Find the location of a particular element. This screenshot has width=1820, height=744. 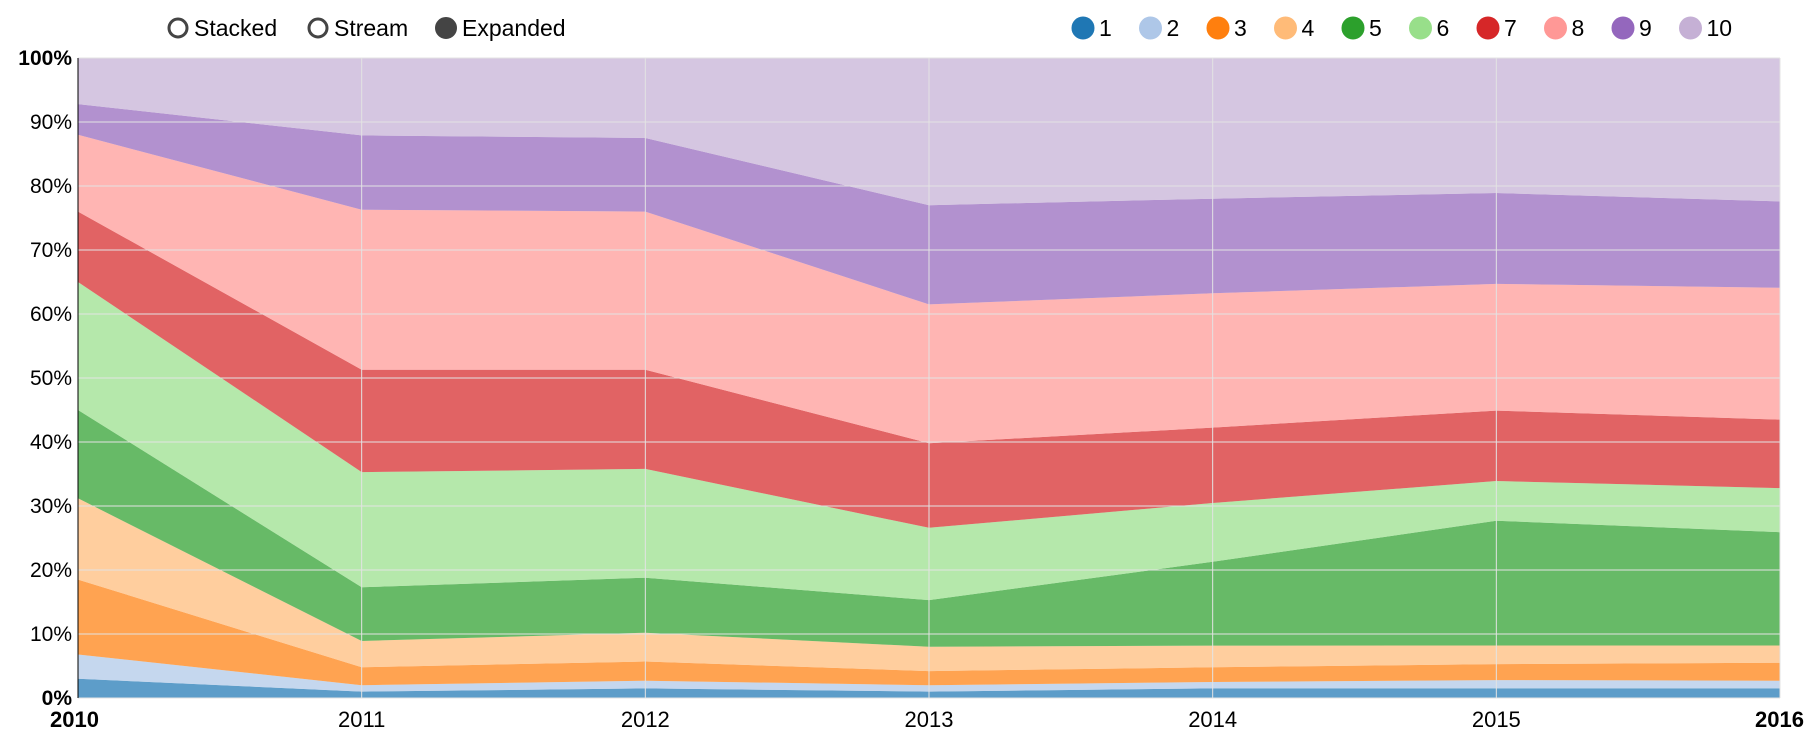

legend-item-3: 3 is located at coordinates (1226, 28).